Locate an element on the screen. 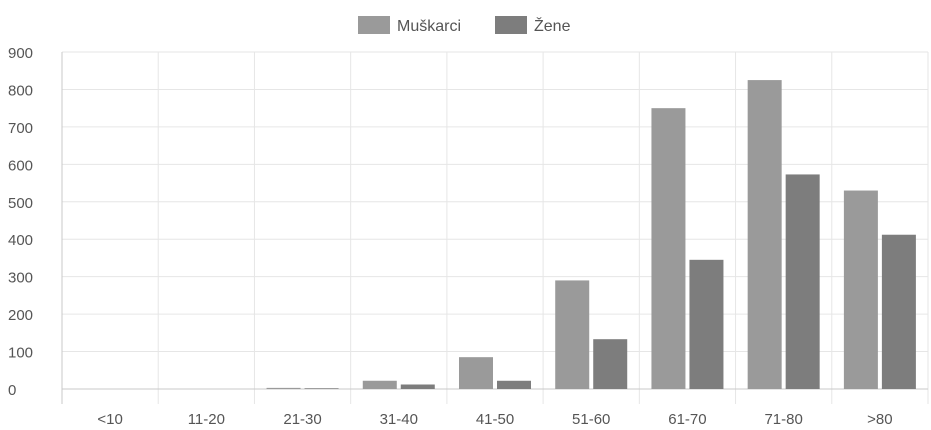 The width and height of the screenshot is (931, 430). y-tick-label-700: 700 is located at coordinates (20, 128).